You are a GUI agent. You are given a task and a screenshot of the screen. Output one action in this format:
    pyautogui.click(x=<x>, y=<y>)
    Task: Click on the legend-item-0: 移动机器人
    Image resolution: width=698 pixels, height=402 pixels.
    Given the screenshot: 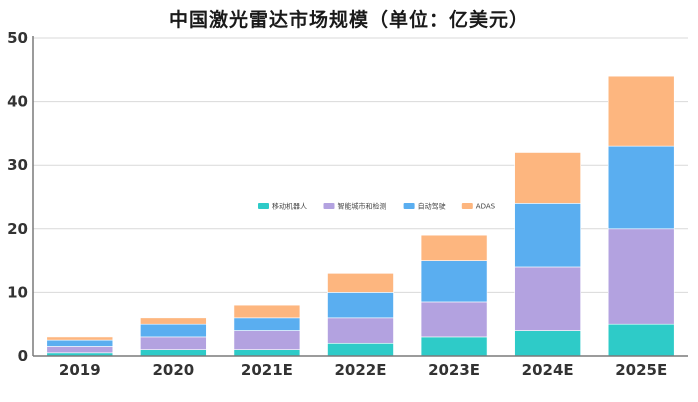 What is the action you would take?
    pyautogui.click(x=282, y=206)
    